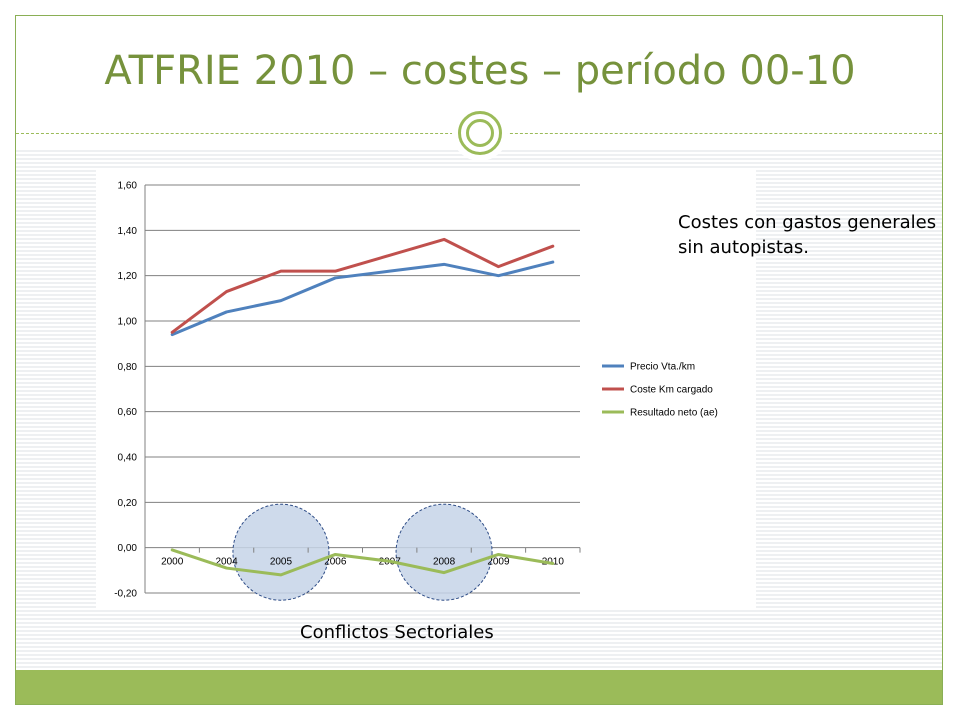 The height and width of the screenshot is (720, 960). I want to click on y-tick-label: 0,20, so click(128, 503).